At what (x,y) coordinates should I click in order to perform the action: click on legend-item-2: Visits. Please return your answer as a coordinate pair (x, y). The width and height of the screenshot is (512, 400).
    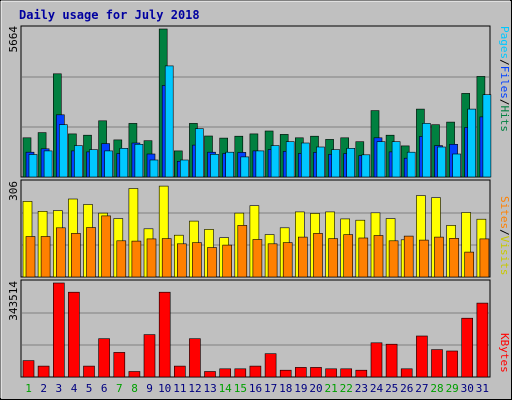
    Looking at the image, I should click on (504, 256).